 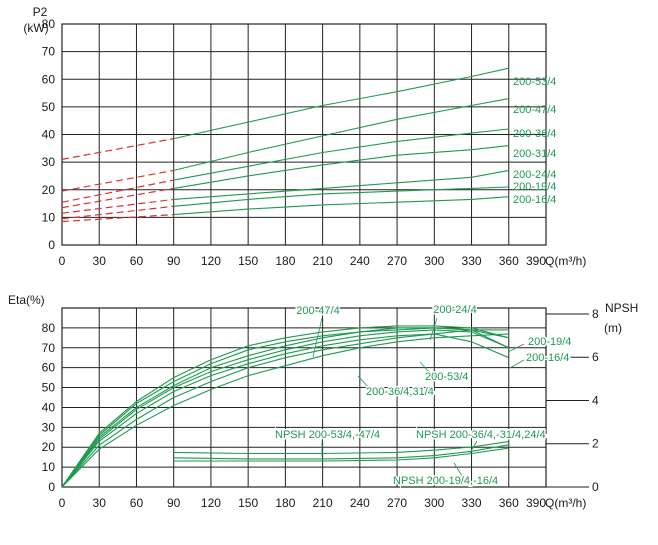 What do you see at coordinates (534, 110) in the screenshot?
I see `curve-label-200-47/4: 200-47/4` at bounding box center [534, 110].